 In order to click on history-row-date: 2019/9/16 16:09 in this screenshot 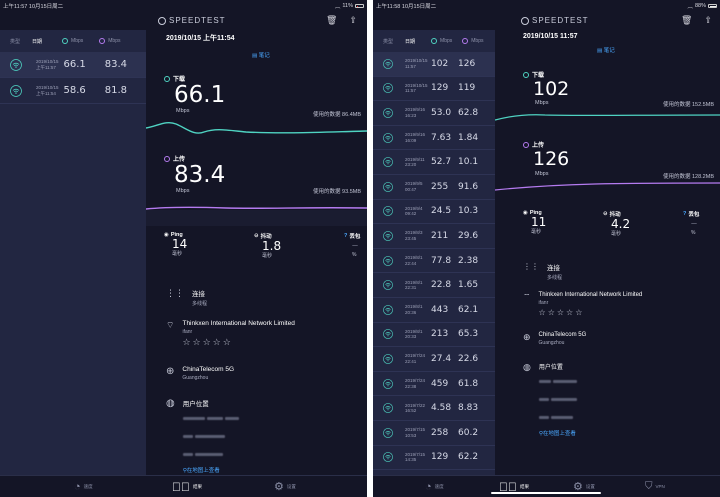, I will do `click(418, 137)`.